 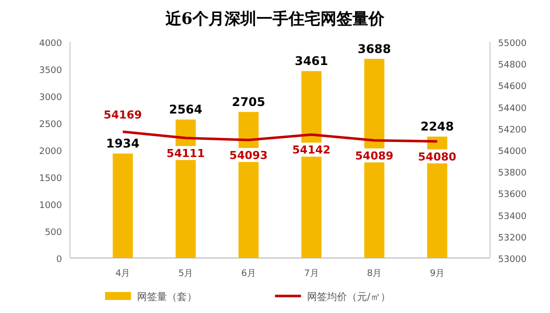 What do you see at coordinates (374, 274) in the screenshot?
I see `x-tick-label: 8月` at bounding box center [374, 274].